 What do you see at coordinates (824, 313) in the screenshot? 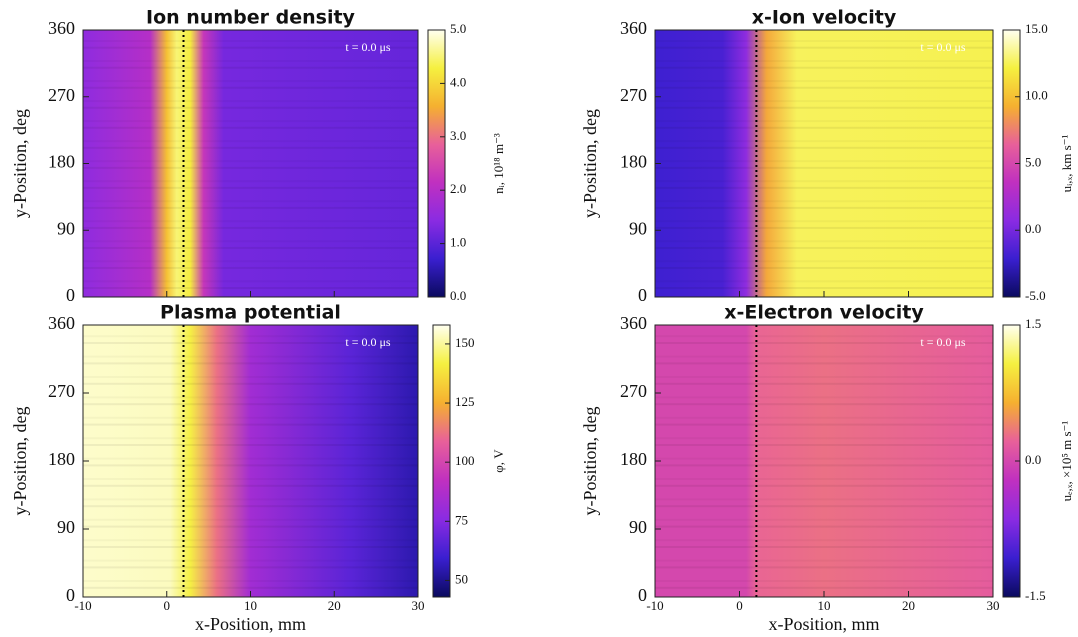
I see `chart-title: x-Electron velocity` at bounding box center [824, 313].